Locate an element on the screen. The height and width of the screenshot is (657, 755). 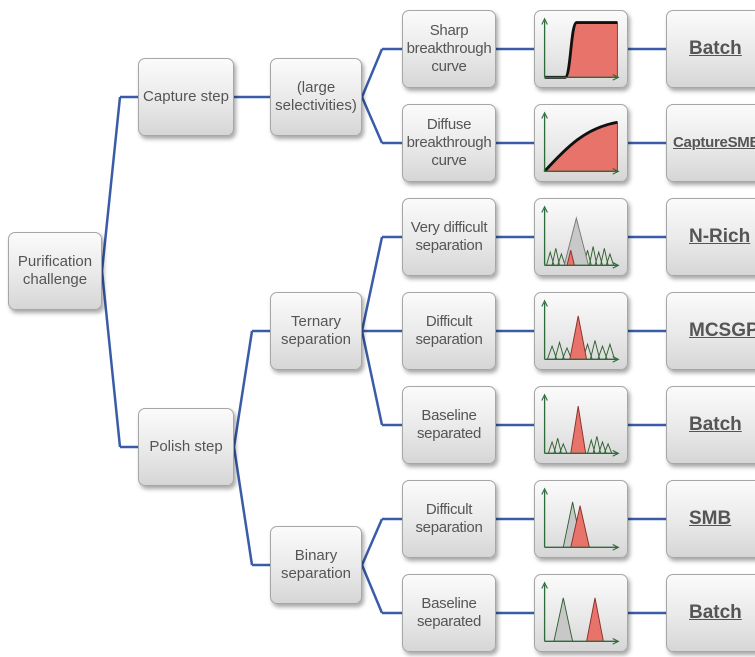
binary-separation-node: Binary separation is located at coordinates (316, 565).